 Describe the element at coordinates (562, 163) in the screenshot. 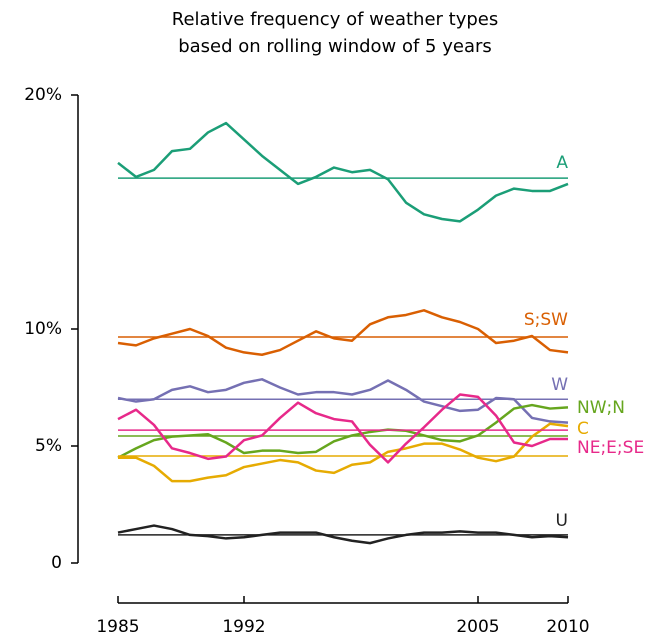

I see `legend-label: A` at that location.